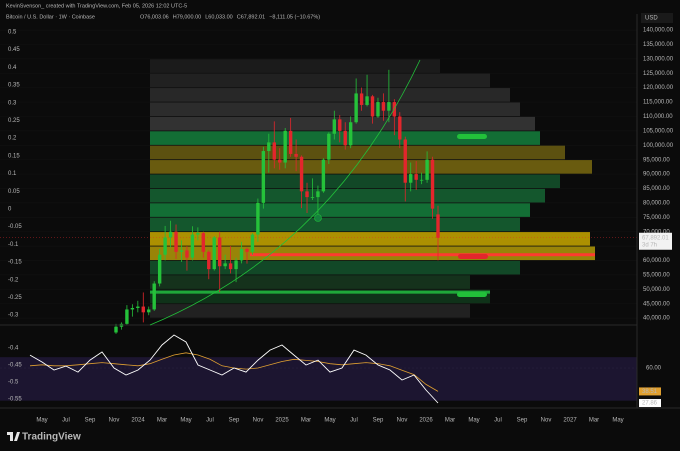 The height and width of the screenshot is (451, 680). I want to click on left-tick-label: 0.15, so click(14, 156).